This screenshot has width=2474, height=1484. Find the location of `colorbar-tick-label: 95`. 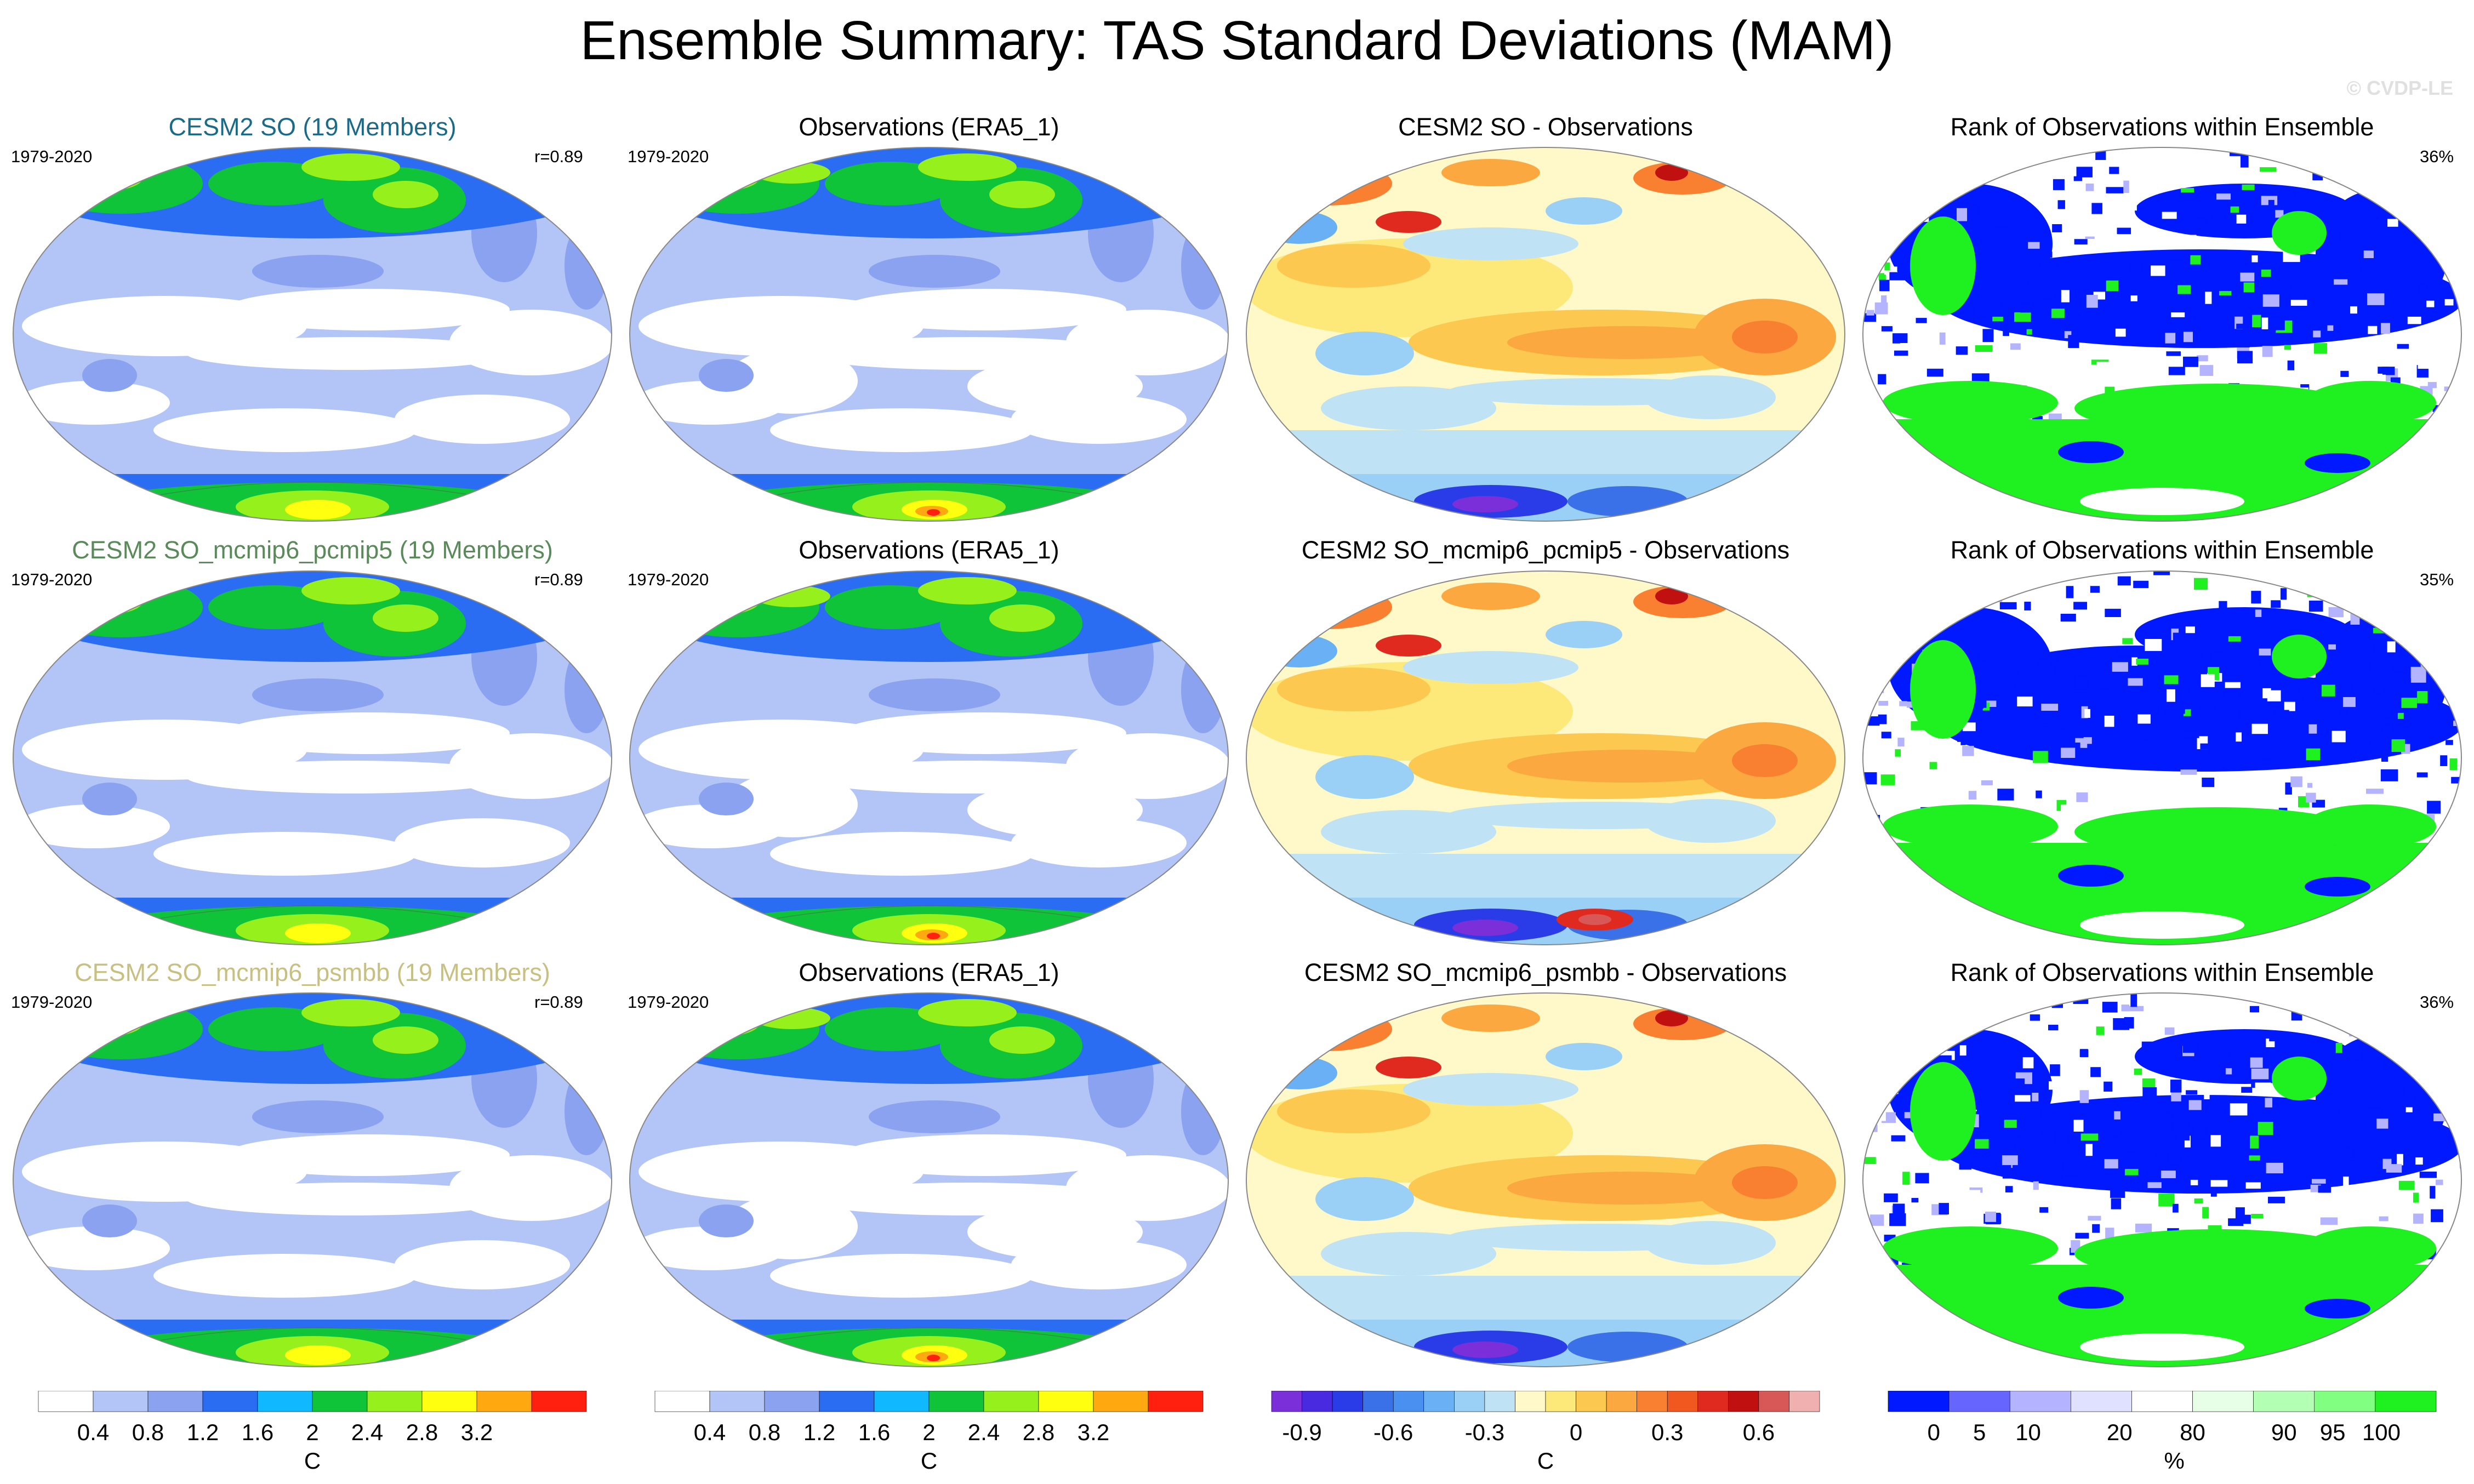

colorbar-tick-label: 95 is located at coordinates (2333, 1432).